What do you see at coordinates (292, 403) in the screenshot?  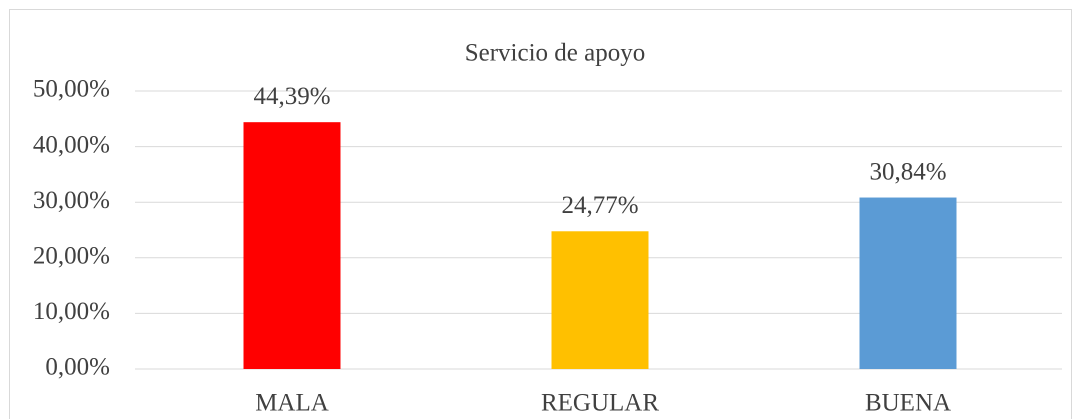 I see `x-tick-label: MALA` at bounding box center [292, 403].